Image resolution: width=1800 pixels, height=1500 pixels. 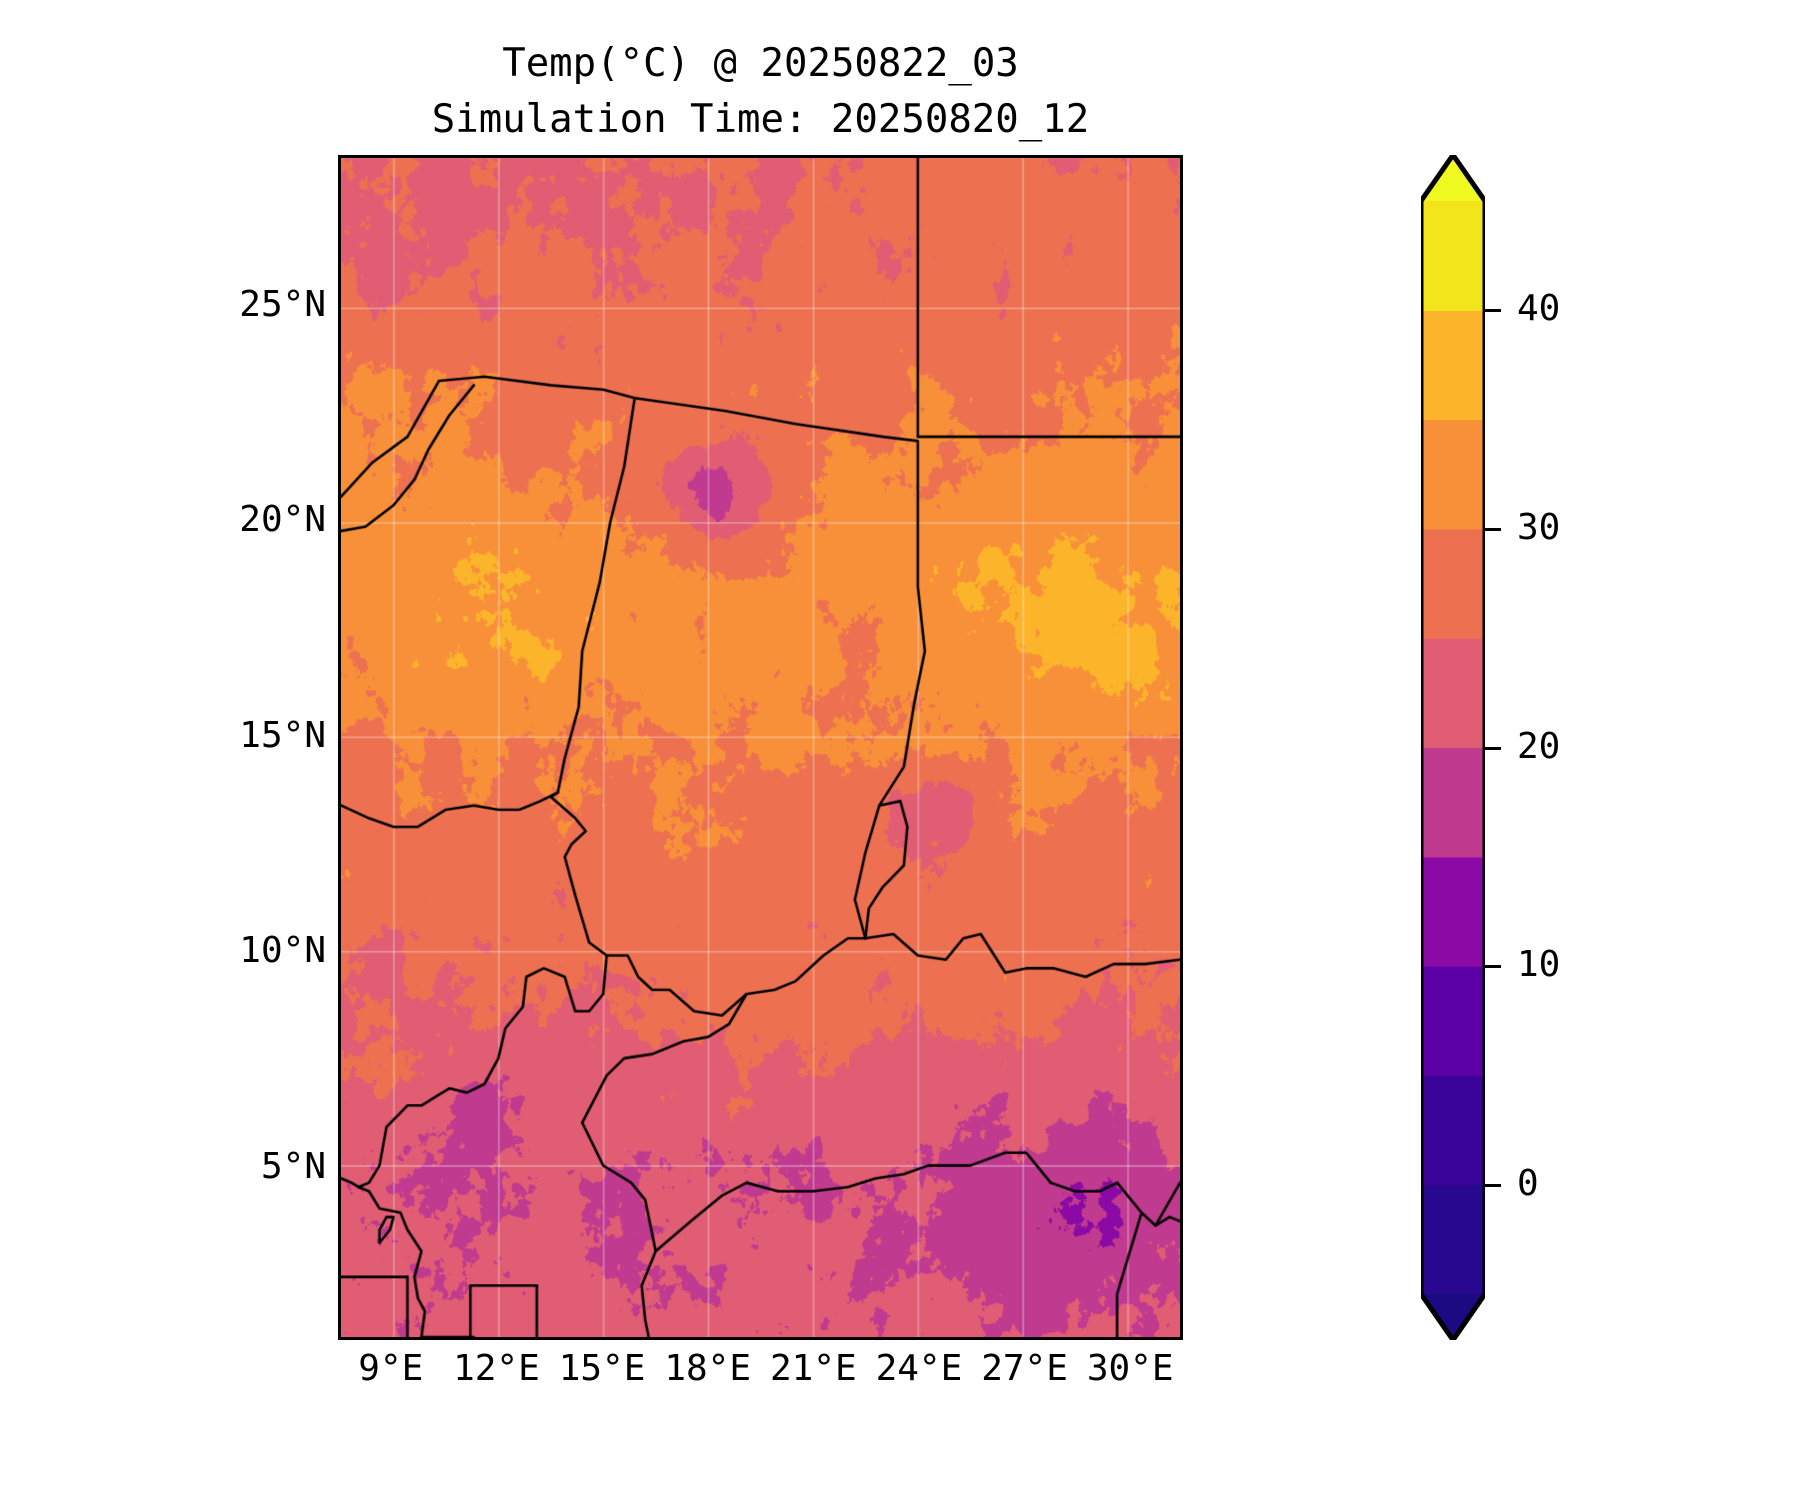 What do you see at coordinates (919, 1368) in the screenshot?
I see `longitude-tick-label: 24°E` at bounding box center [919, 1368].